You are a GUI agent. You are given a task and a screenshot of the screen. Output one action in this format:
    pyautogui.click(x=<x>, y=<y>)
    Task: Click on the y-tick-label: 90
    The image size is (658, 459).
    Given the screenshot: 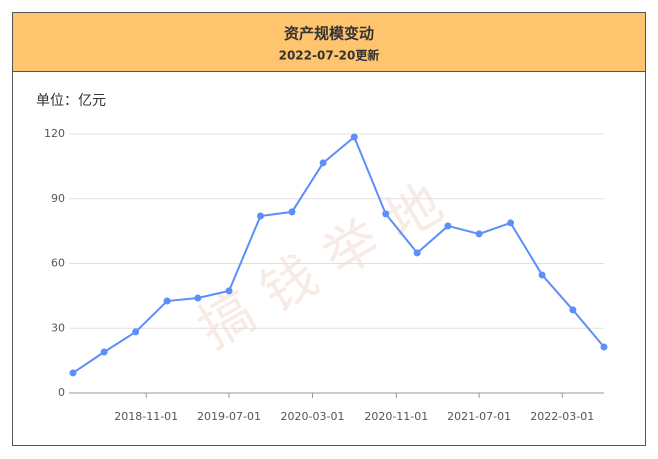 What is the action you would take?
    pyautogui.click(x=58, y=198)
    